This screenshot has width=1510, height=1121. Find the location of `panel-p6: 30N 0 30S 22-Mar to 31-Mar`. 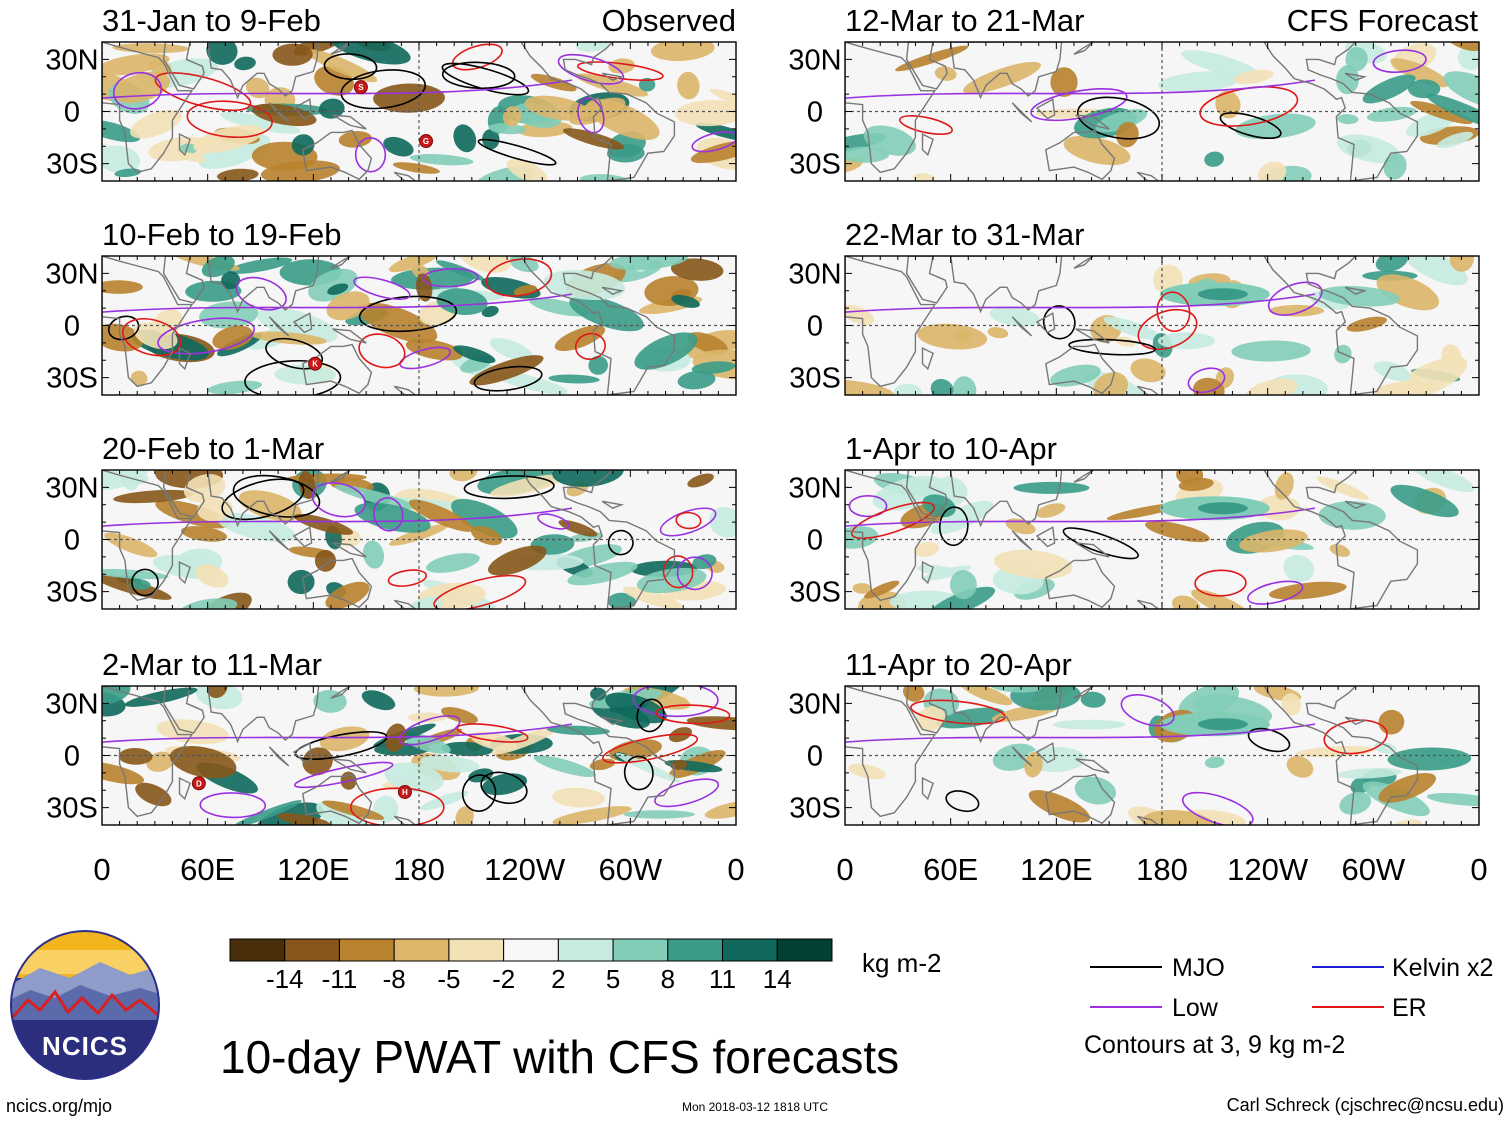

panel-p6: 30N 0 30S 22-Mar to 31-Mar is located at coordinates (1134, 306).